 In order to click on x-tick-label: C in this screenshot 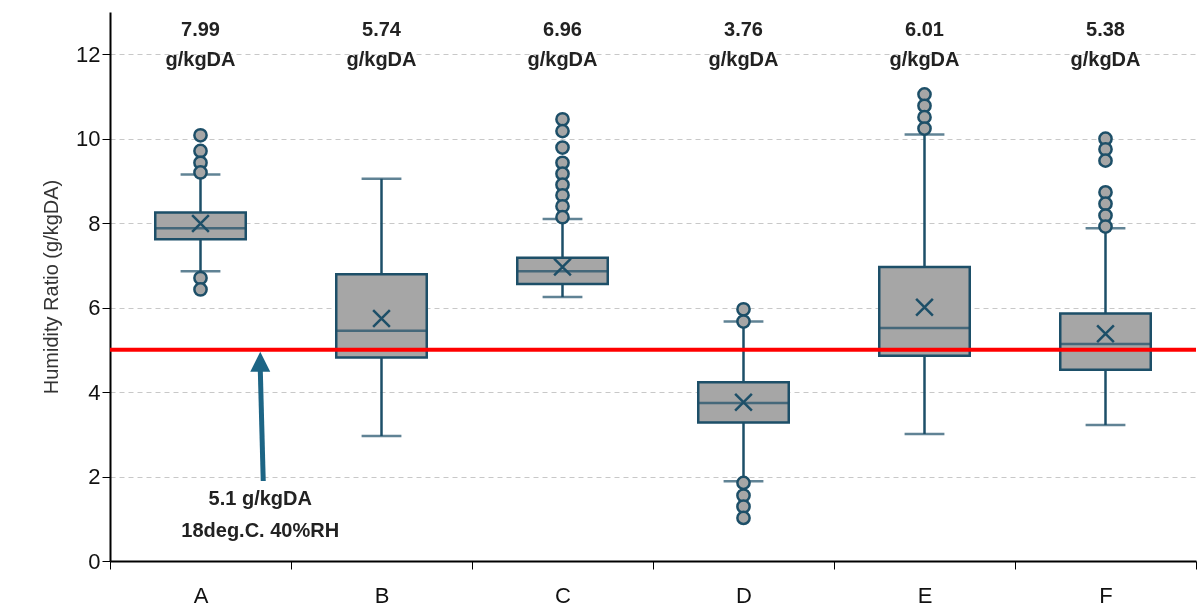, I will do `click(563, 595)`.